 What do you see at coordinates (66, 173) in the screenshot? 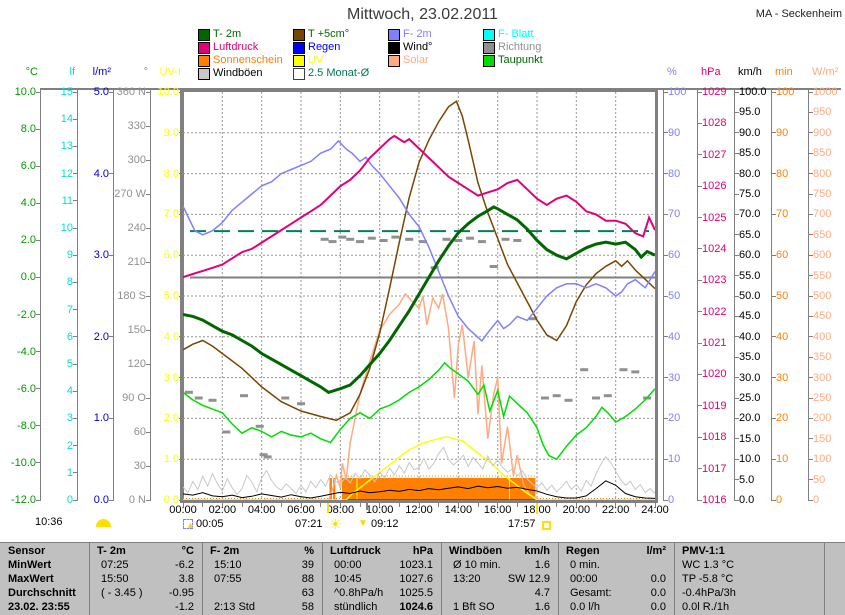
I see `axis-label-lf: 12` at bounding box center [66, 173].